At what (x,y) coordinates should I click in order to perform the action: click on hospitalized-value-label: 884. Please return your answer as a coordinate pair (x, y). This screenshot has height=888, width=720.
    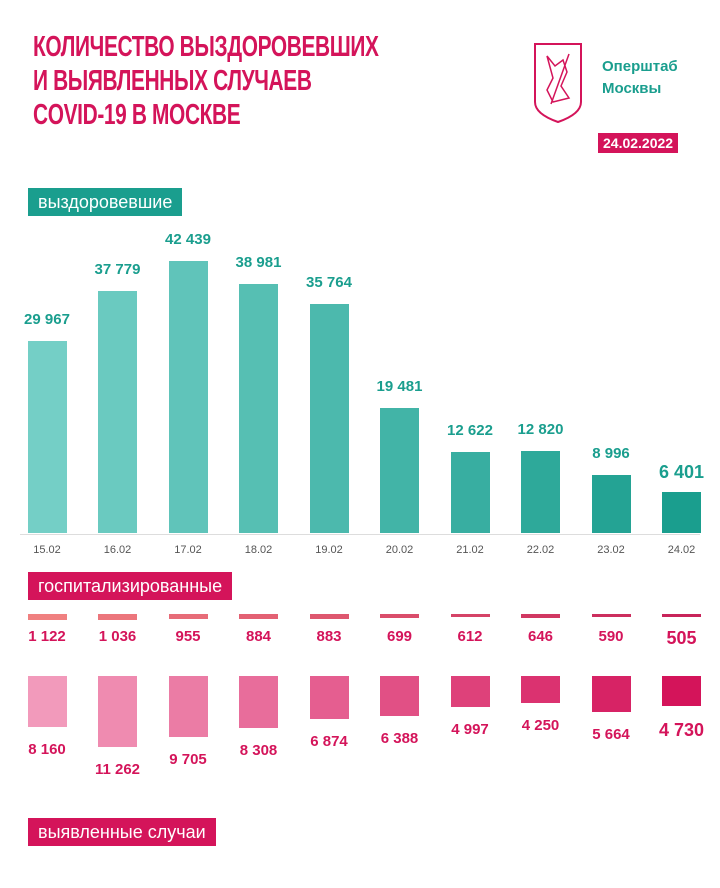
    Looking at the image, I should click on (258, 636).